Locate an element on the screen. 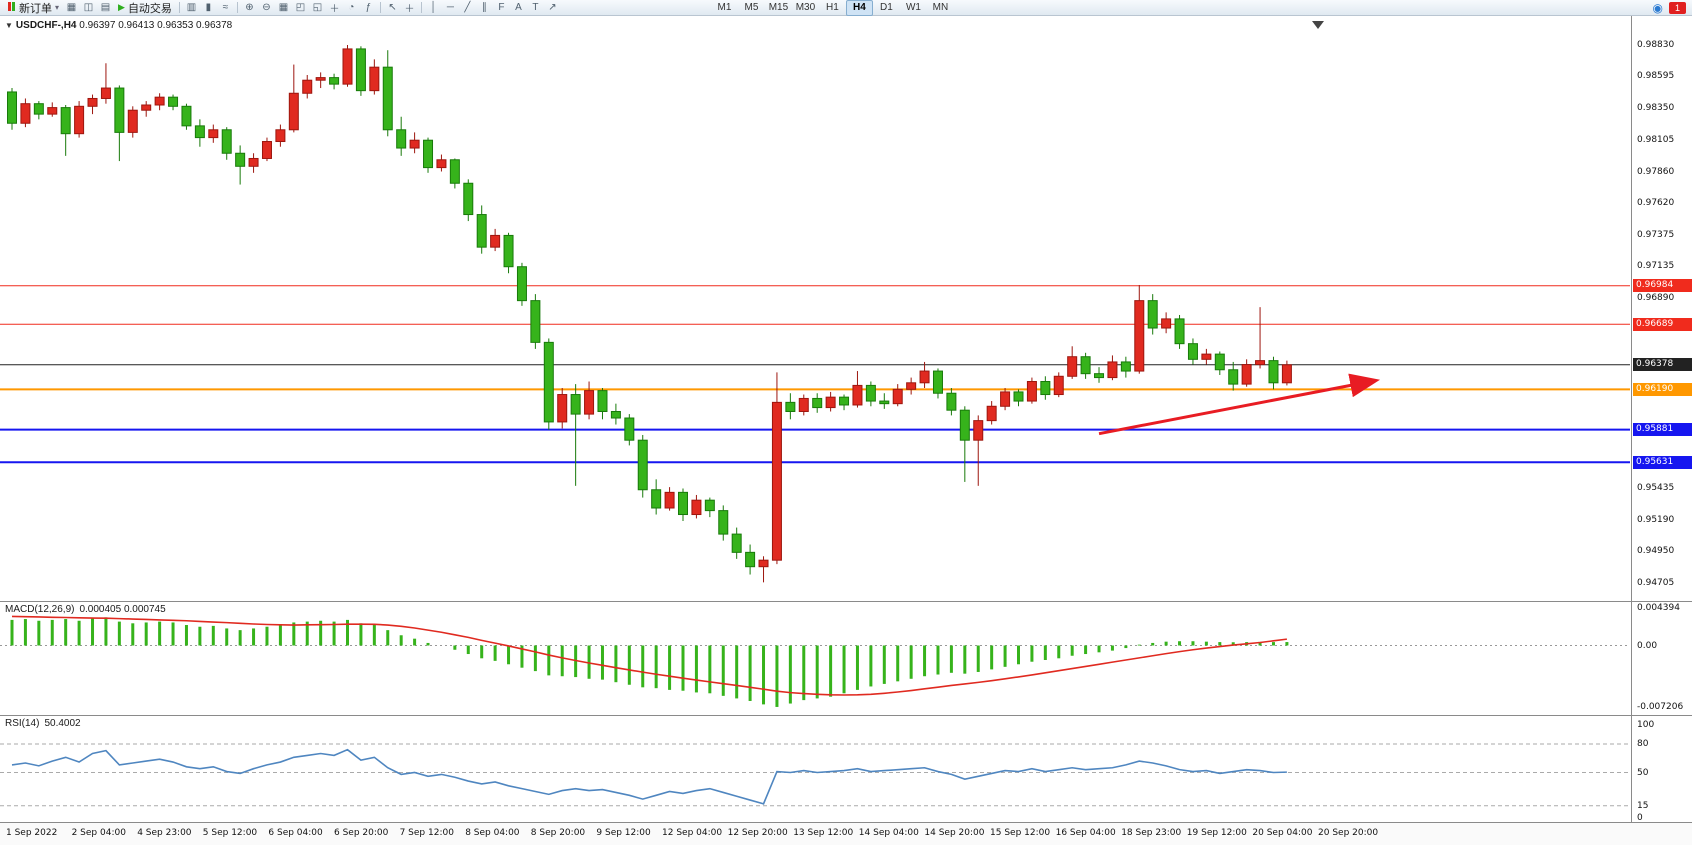 The width and height of the screenshot is (1692, 845). macd-scale-label: -0.007206 is located at coordinates (1660, 707).